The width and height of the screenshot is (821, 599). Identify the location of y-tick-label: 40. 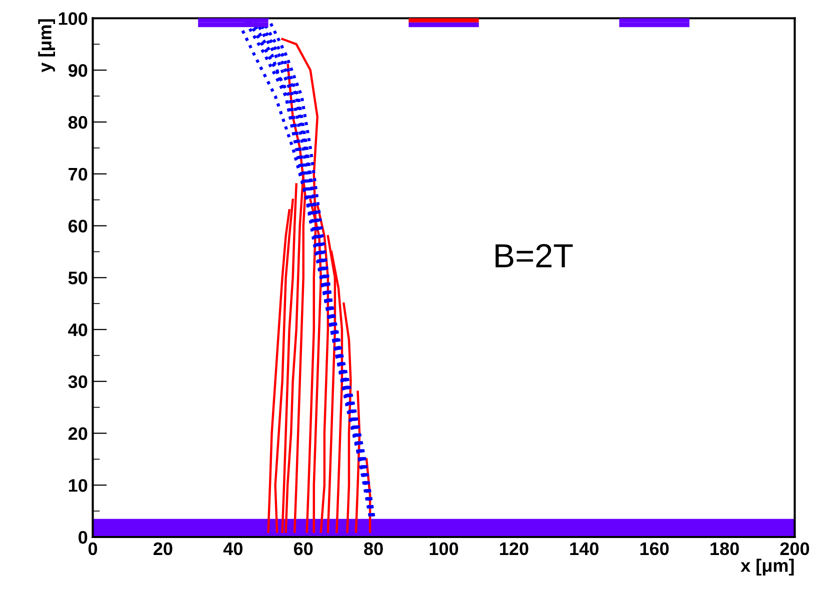
(78, 329).